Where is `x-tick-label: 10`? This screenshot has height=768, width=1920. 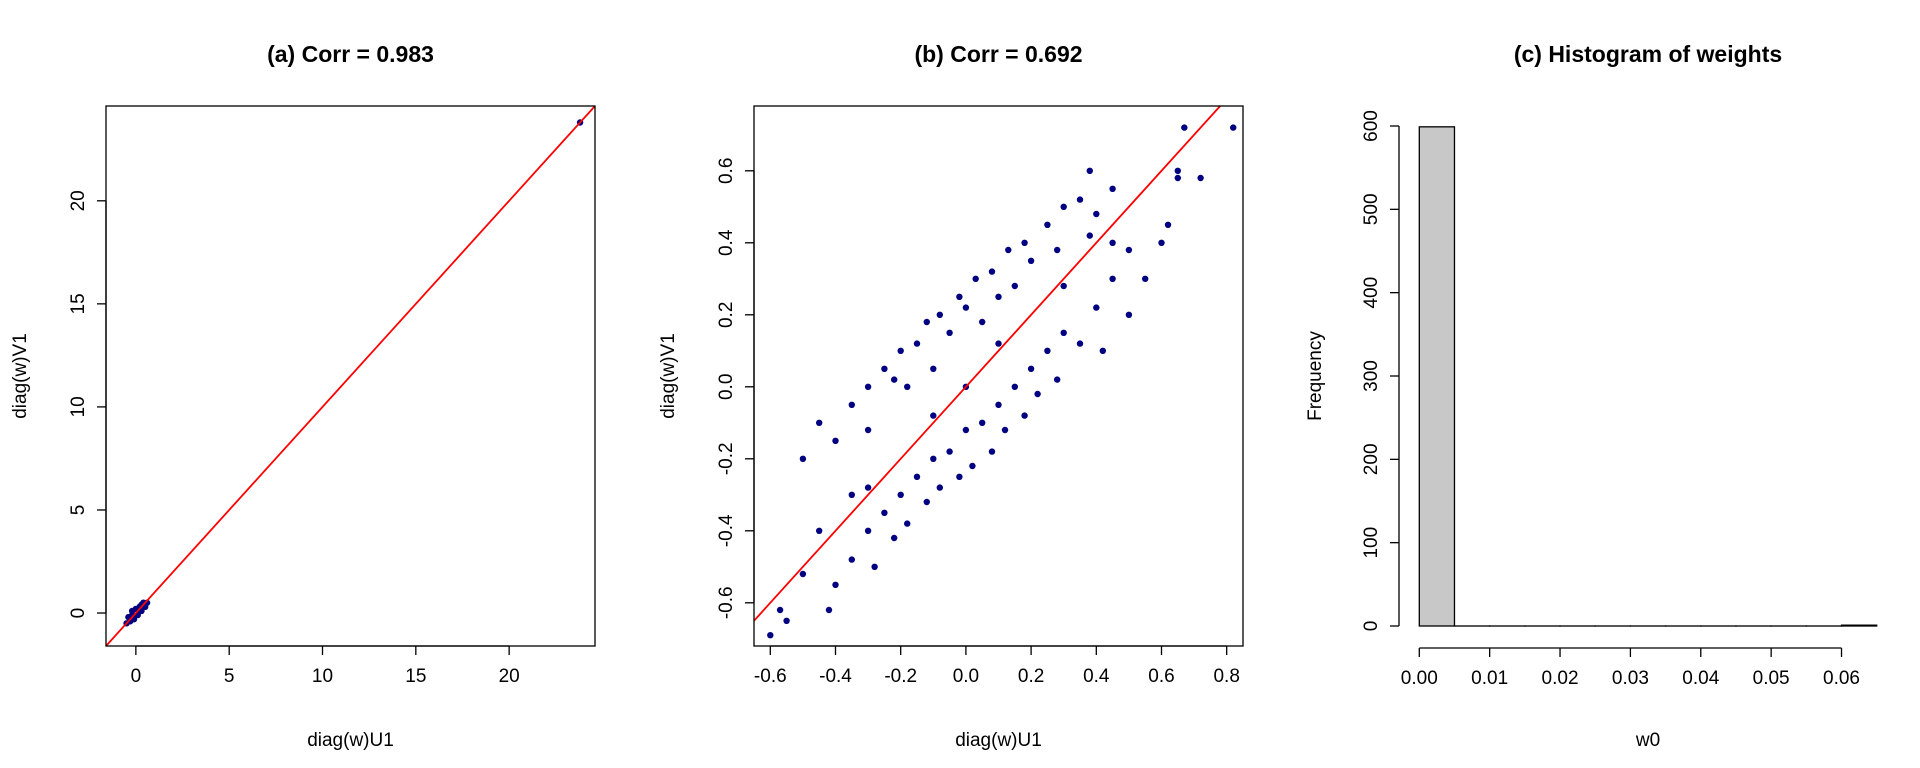 x-tick-label: 10 is located at coordinates (322, 676).